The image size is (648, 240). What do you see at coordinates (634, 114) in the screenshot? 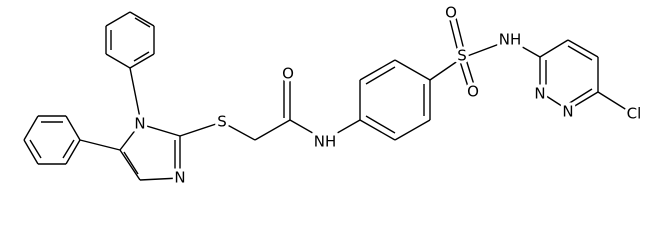
I see `atom-label: Cl` at bounding box center [634, 114].